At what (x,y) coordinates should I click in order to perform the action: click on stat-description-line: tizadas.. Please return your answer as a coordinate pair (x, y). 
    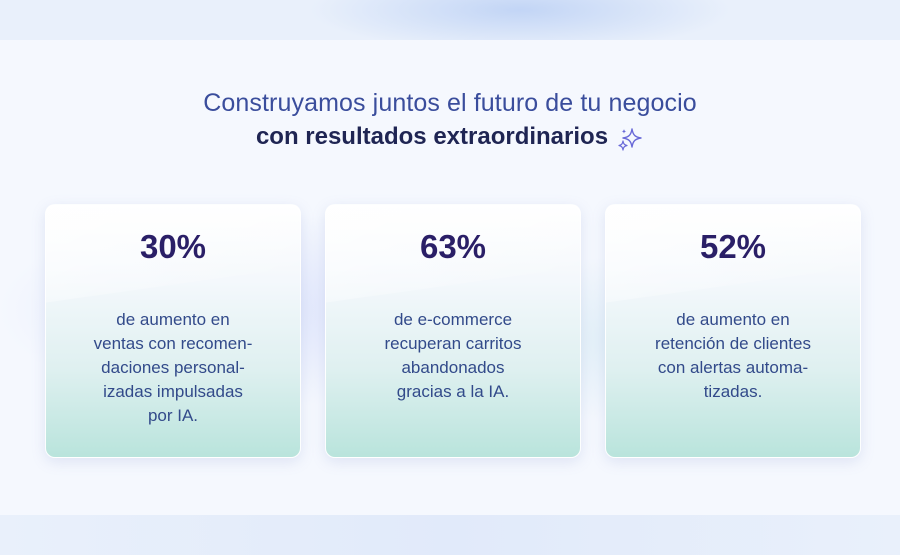
    Looking at the image, I should click on (733, 391).